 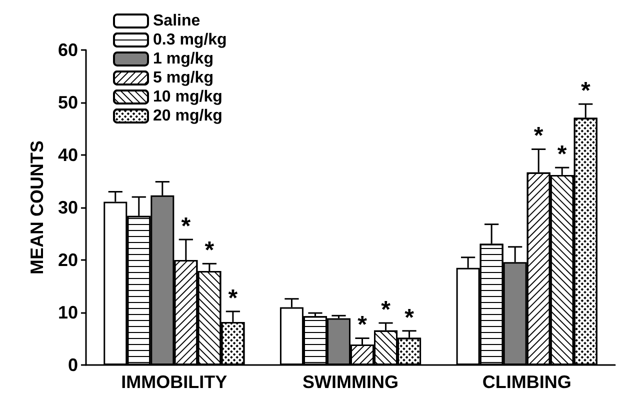 What do you see at coordinates (174, 382) in the screenshot?
I see `x-tick-label: IMMOBILITY` at bounding box center [174, 382].